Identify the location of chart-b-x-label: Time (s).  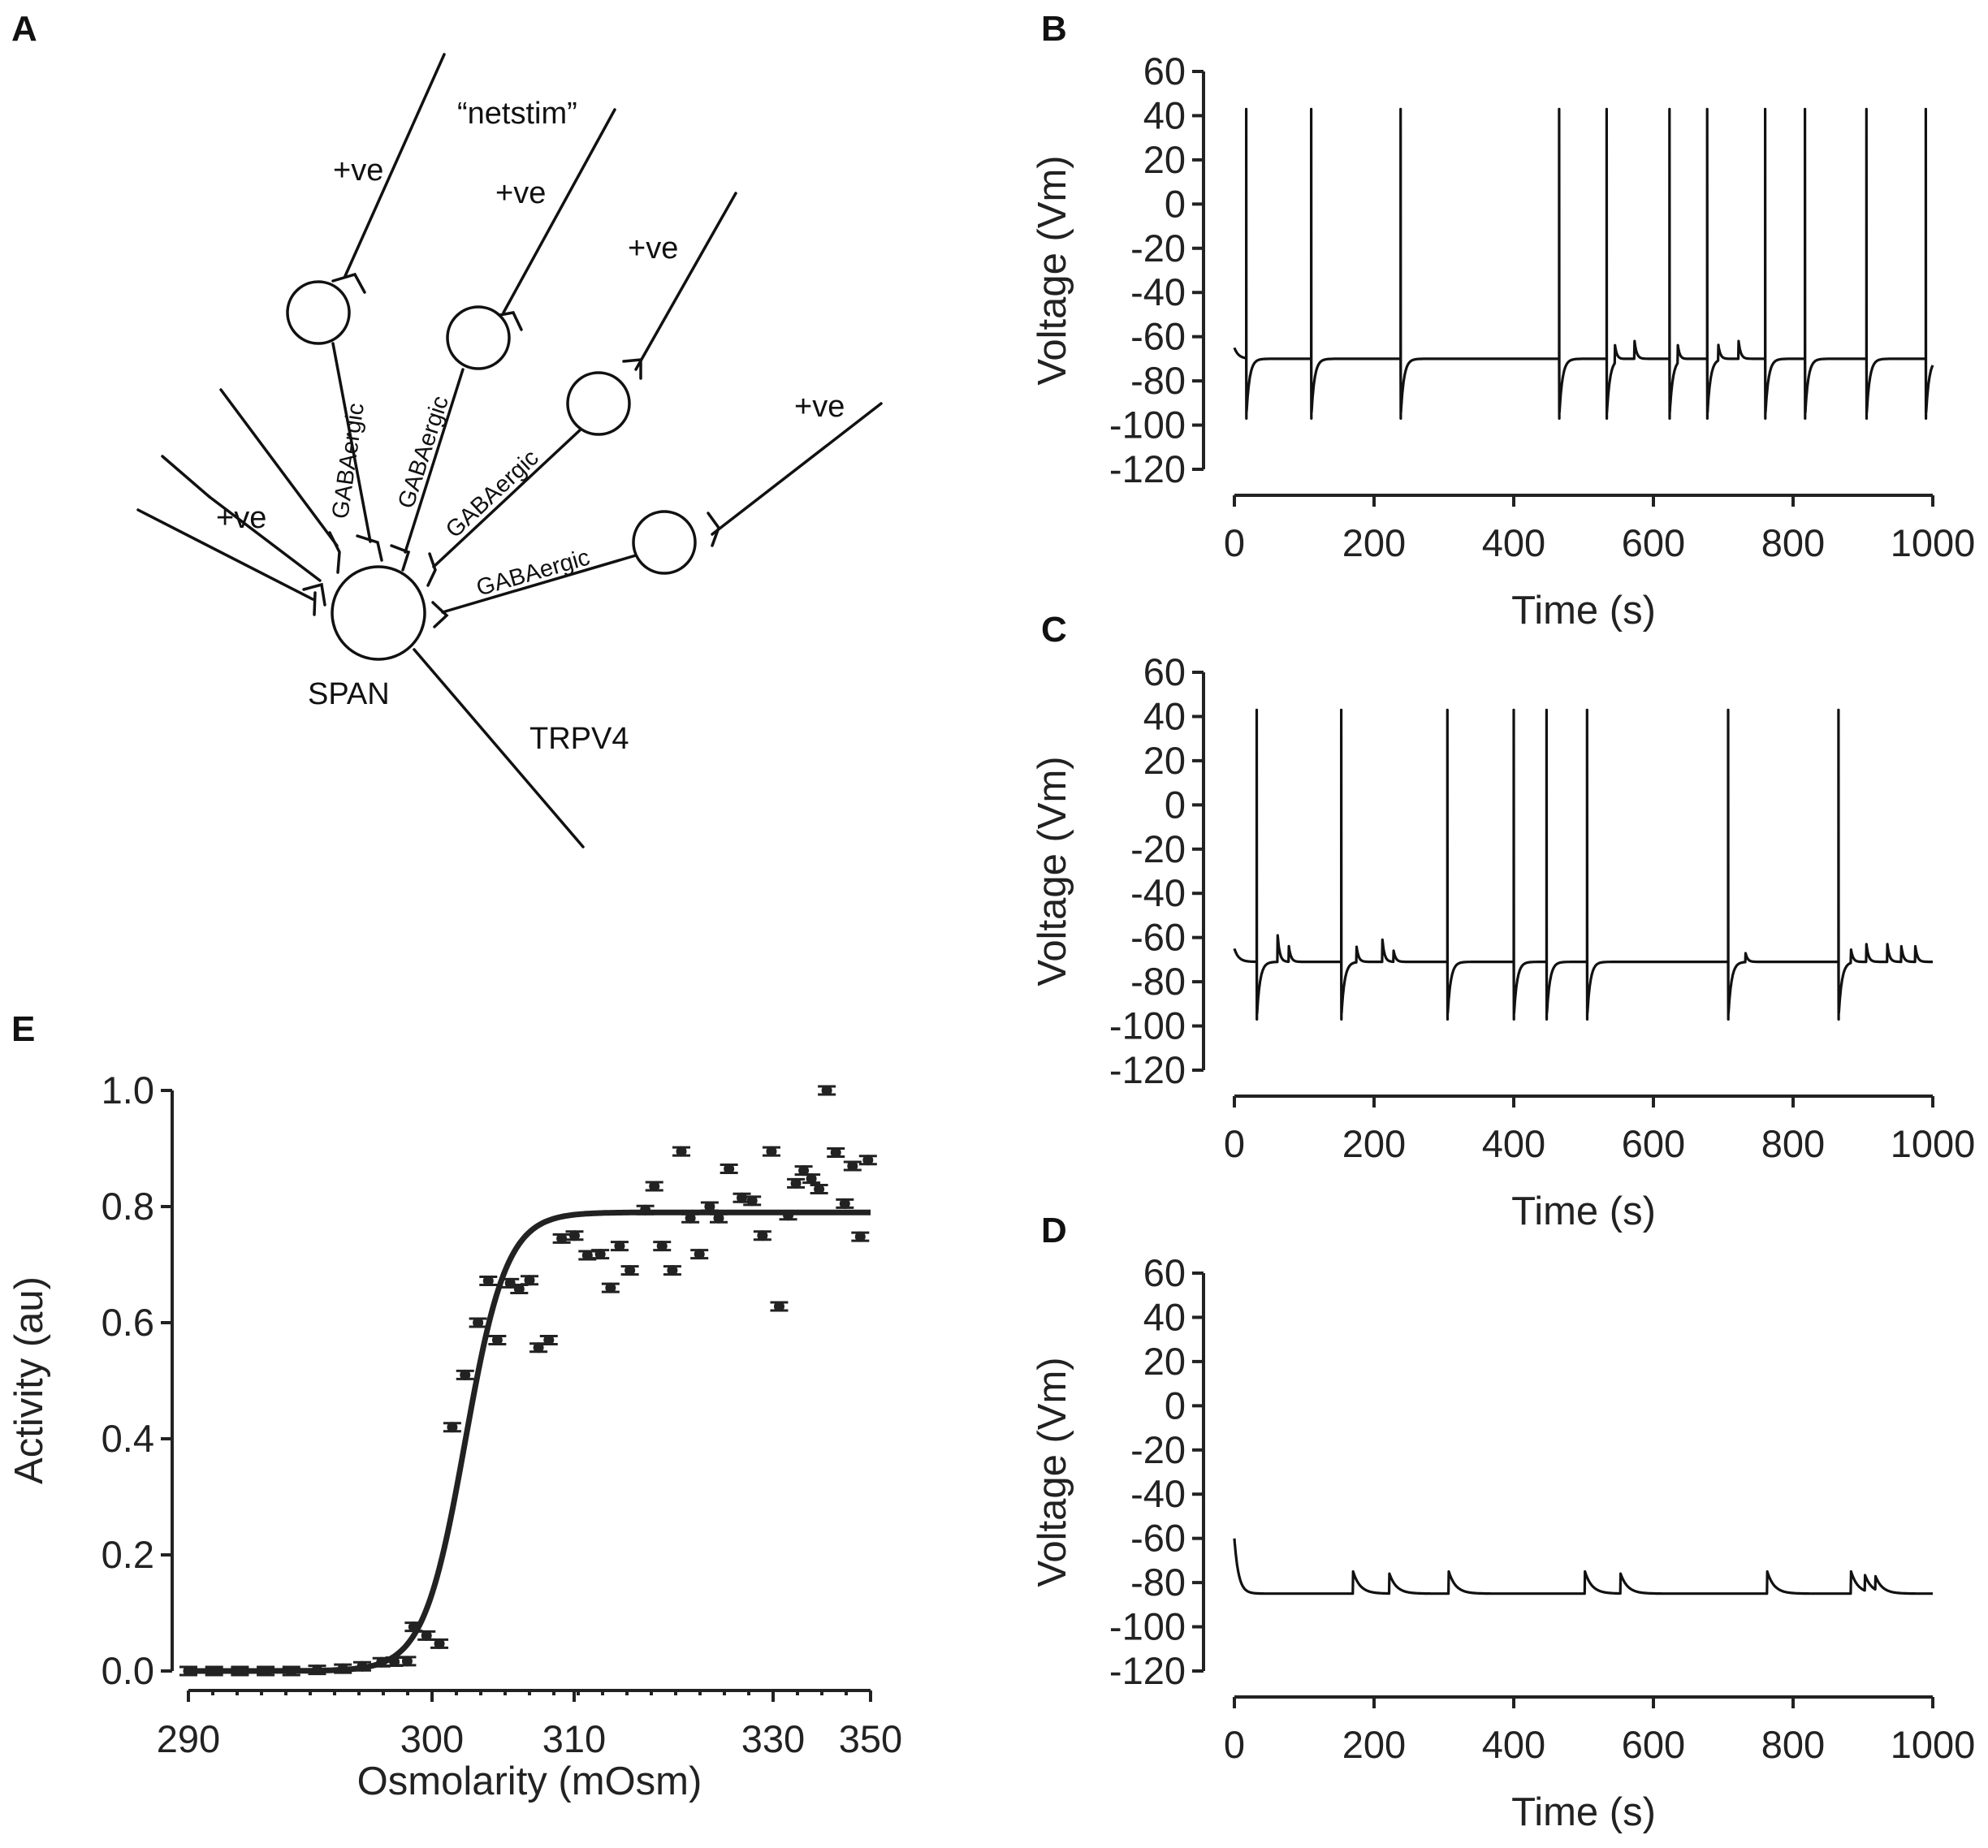
(1583, 611).